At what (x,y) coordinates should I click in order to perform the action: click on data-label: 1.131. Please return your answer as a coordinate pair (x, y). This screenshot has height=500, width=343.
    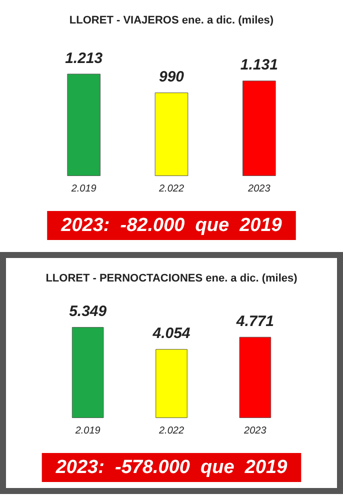
    Looking at the image, I should click on (259, 65).